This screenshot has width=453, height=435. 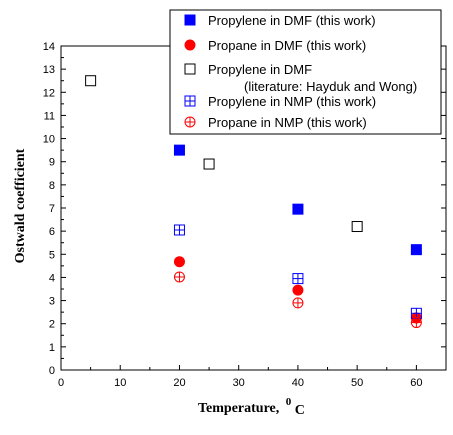 I want to click on y-tick-label: 5, so click(x=52, y=255).